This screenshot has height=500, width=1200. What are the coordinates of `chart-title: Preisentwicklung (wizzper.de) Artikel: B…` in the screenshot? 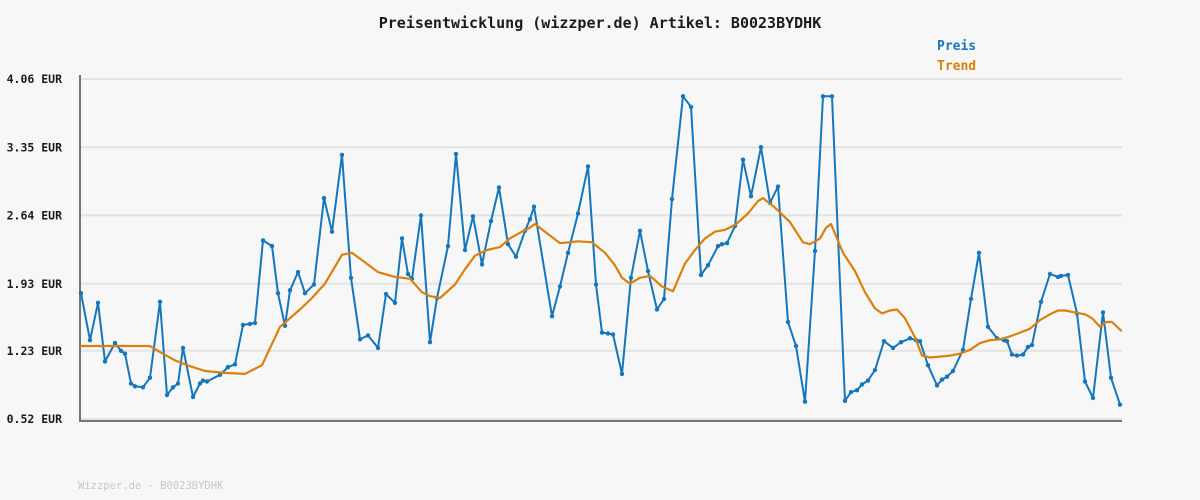 It's located at (600, 23).